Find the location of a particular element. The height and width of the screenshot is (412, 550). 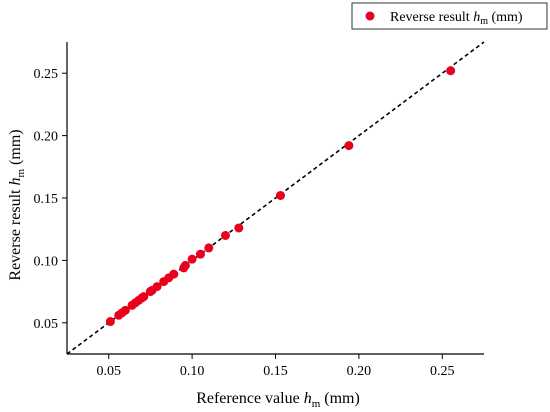

legend-marker is located at coordinates (370, 16).